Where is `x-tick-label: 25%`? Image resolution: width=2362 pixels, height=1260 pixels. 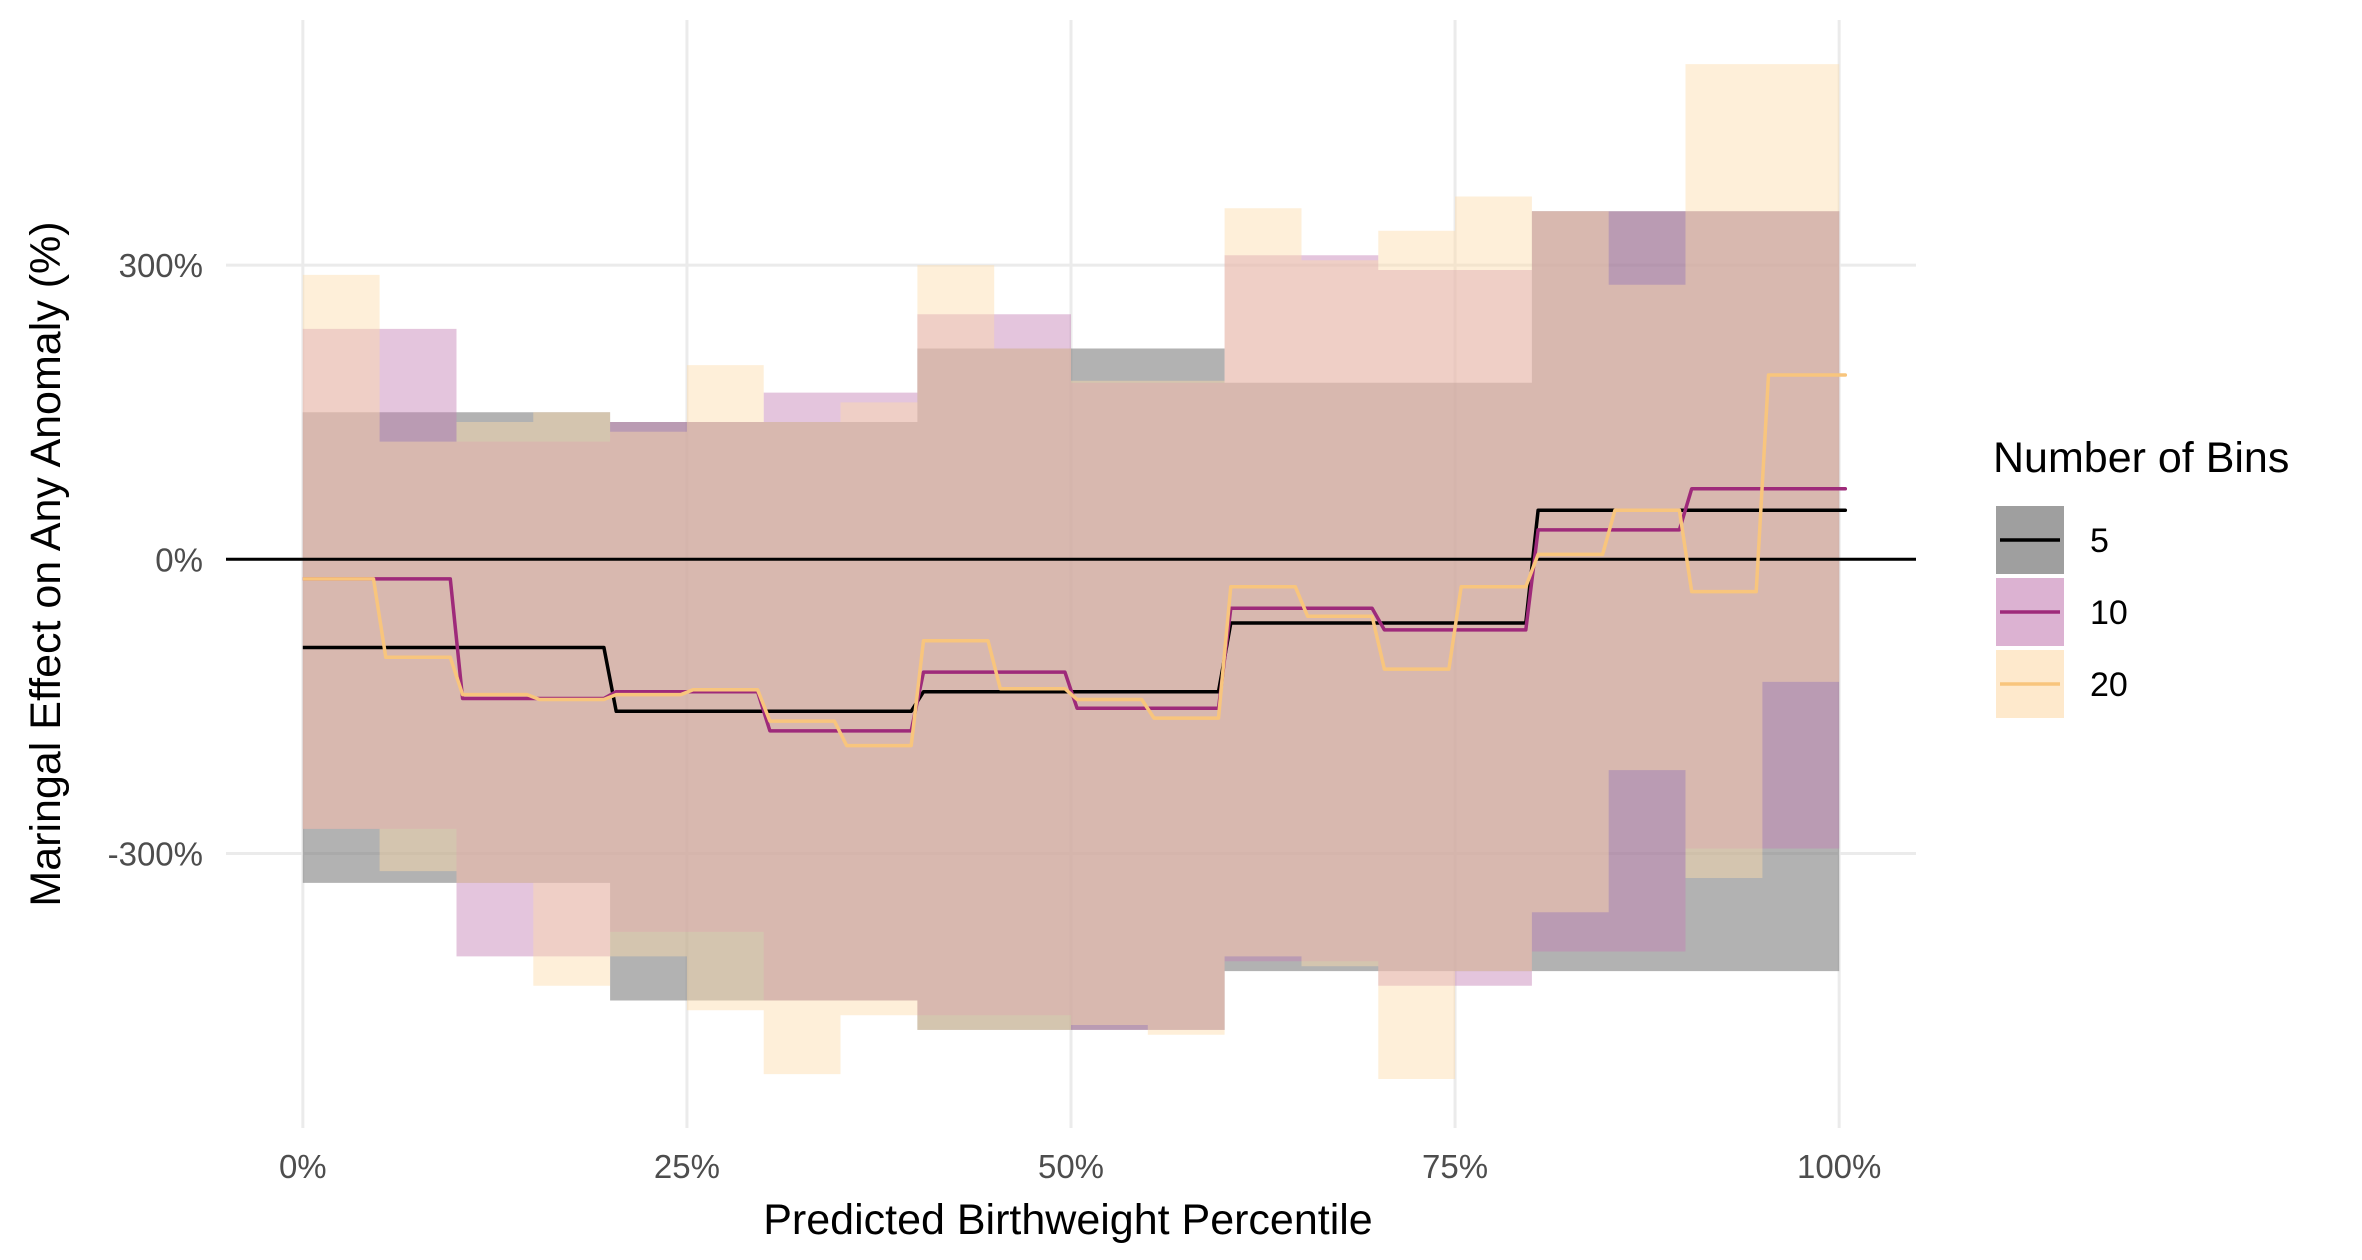 x-tick-label: 25% is located at coordinates (687, 1166).